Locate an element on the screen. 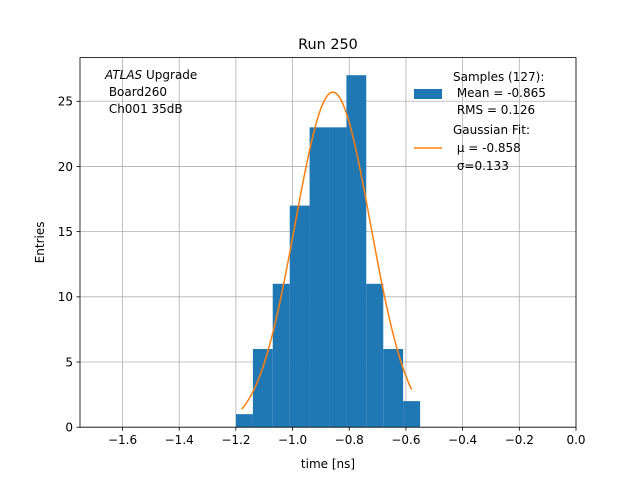 This screenshot has width=640, height=484. x-axis-ticks: −1.6 −1.4 −1.2 −1.0 −0.8 −0.6 −0.4 −0.2 0.0 is located at coordinates (347, 437).